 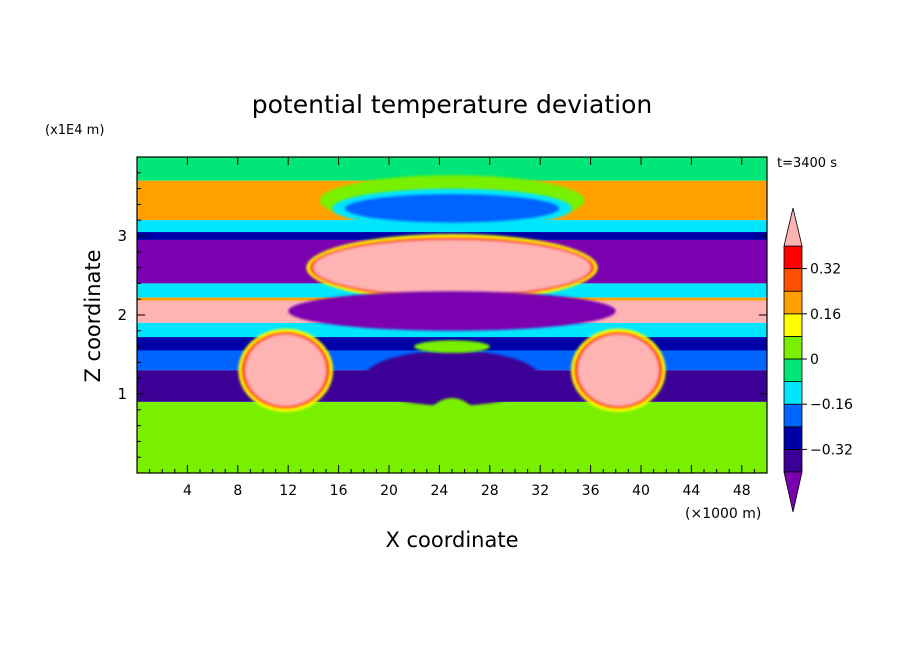 I want to click on x-tick-label: 28, so click(x=490, y=491).